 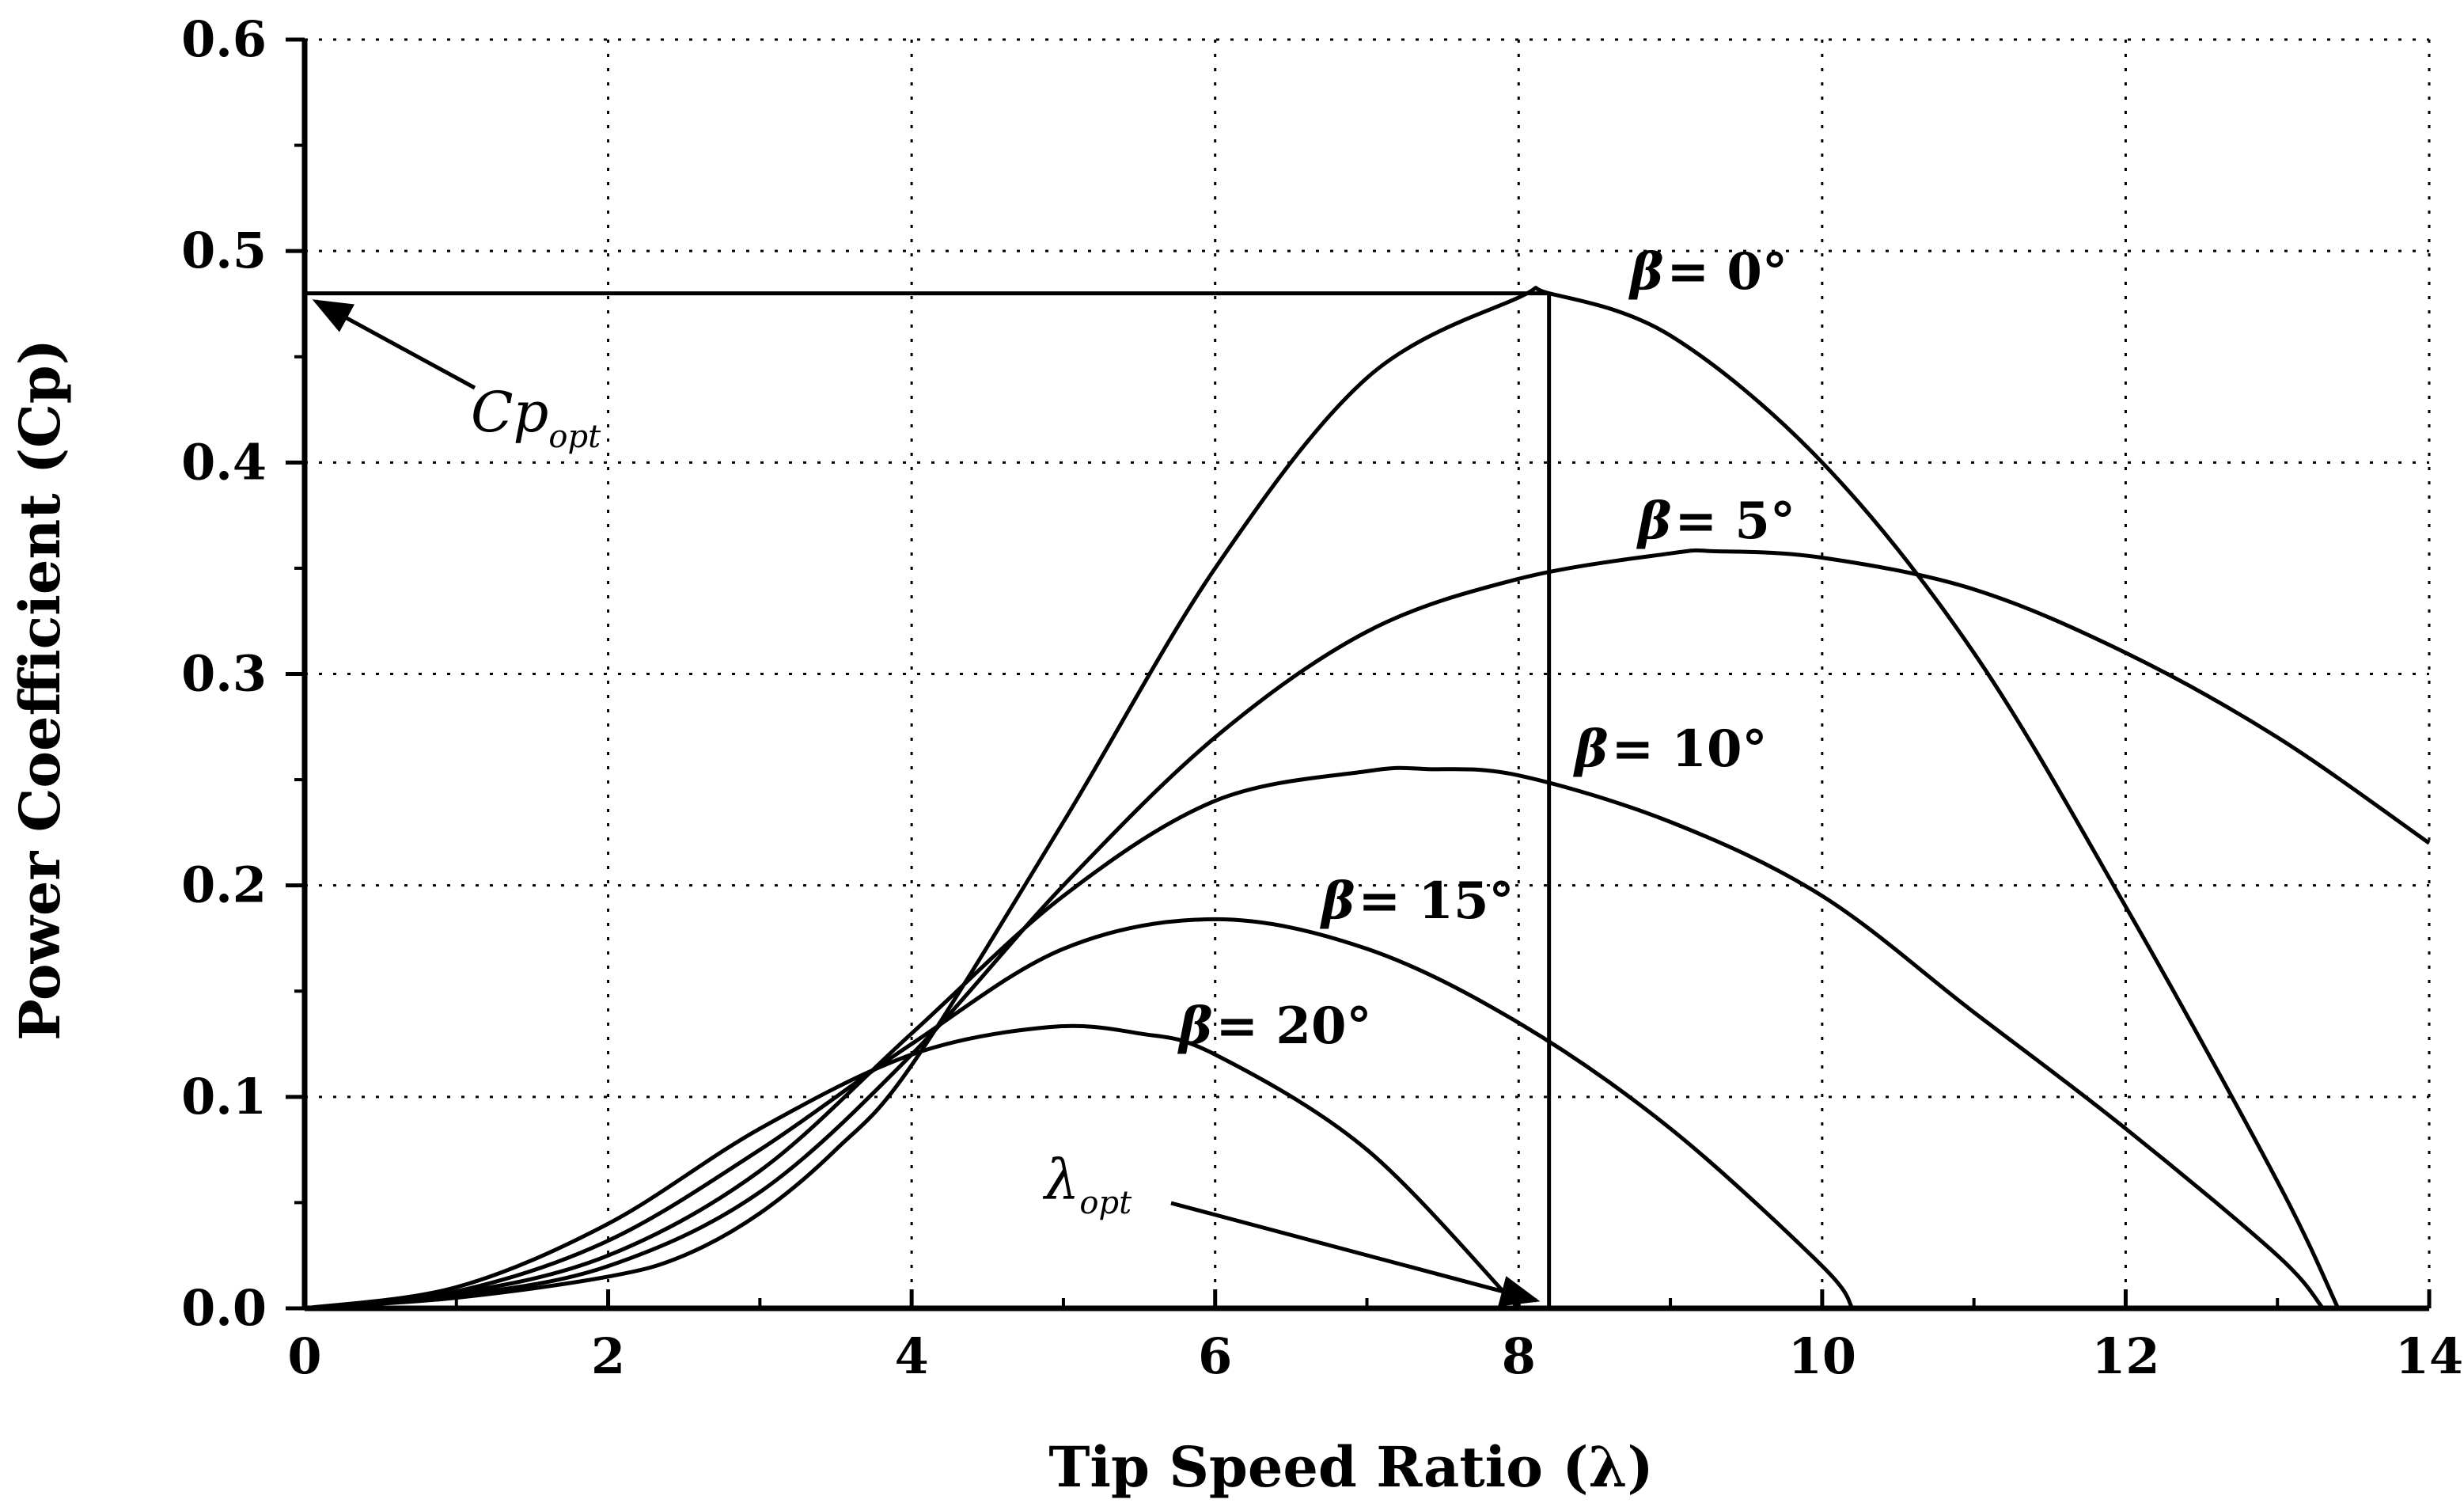 I want to click on cp-opt-label: Cpopt, so click(x=536, y=417).